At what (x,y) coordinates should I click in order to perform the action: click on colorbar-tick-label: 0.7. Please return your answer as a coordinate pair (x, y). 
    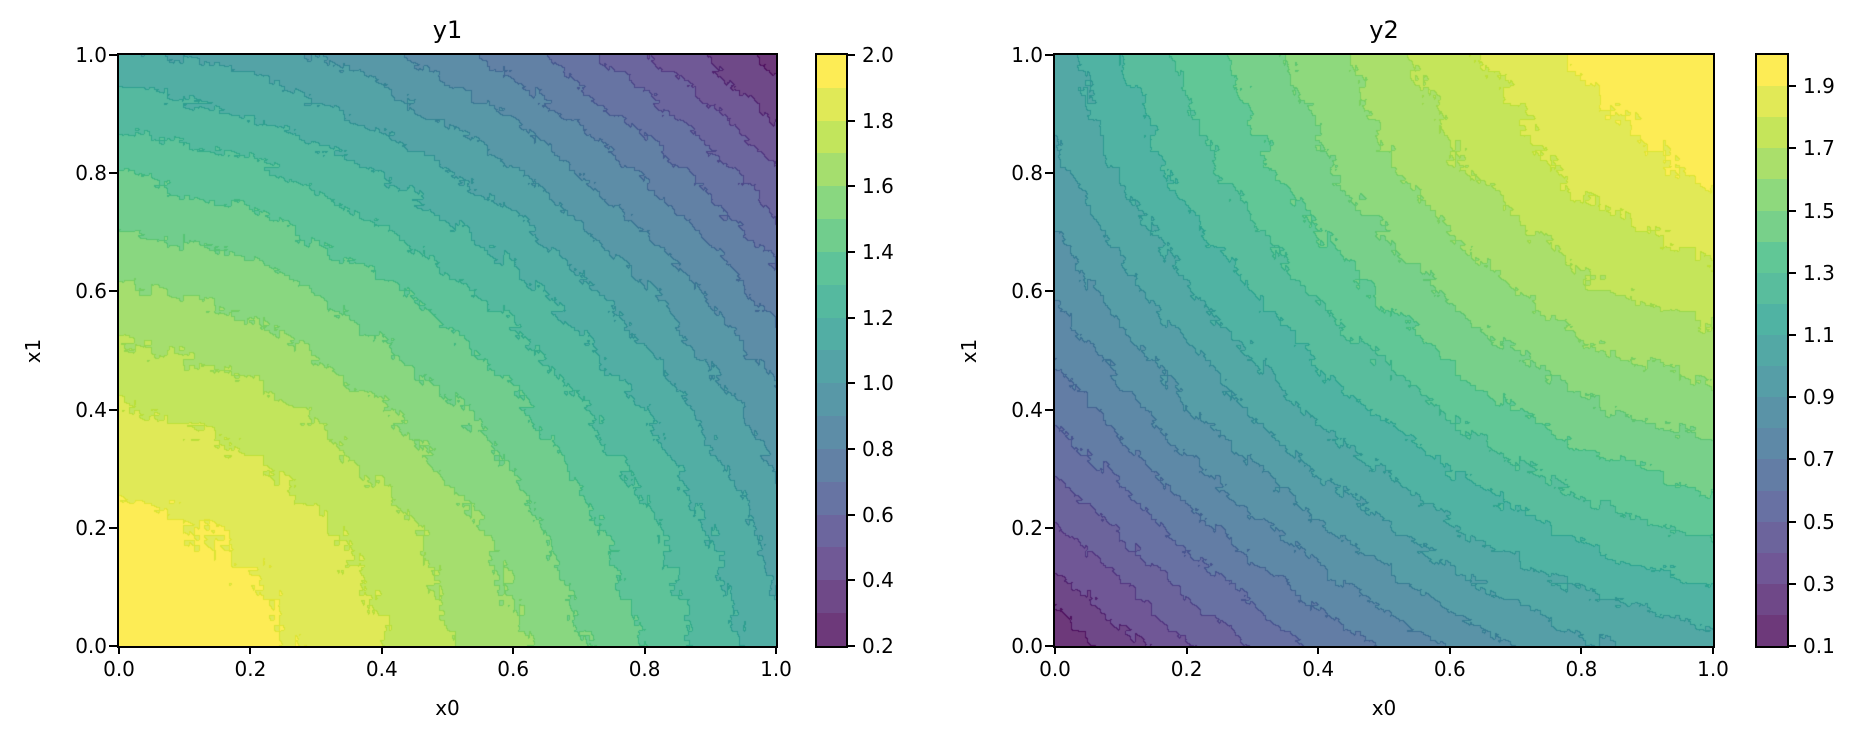
    Looking at the image, I should click on (1819, 459).